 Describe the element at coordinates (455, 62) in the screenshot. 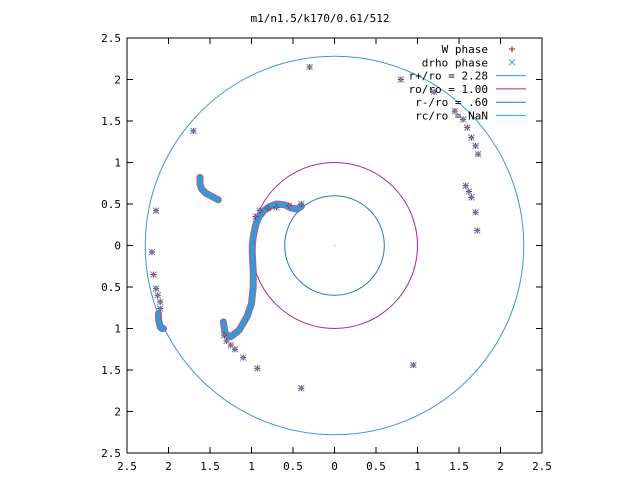

I see `legend-label: drho phase` at that location.